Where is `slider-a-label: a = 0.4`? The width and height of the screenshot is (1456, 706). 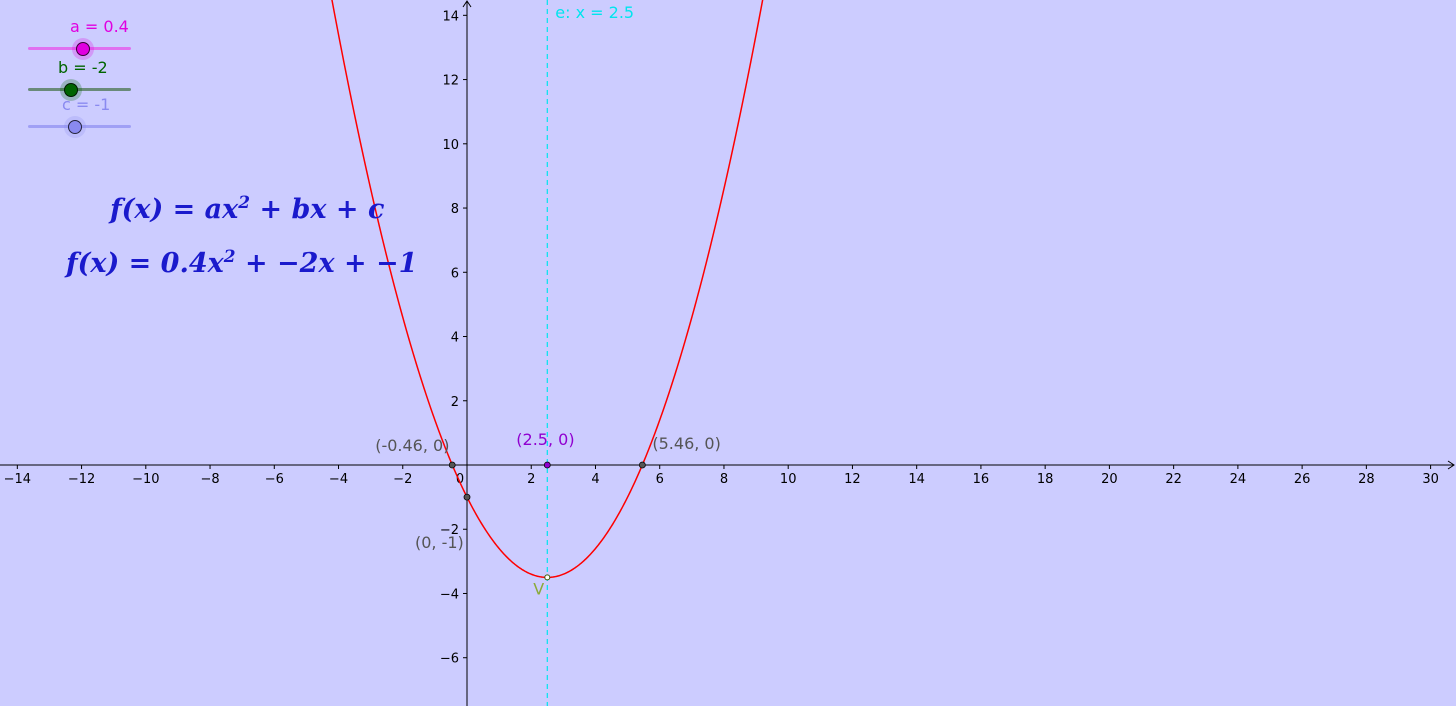 slider-a-label: a = 0.4 is located at coordinates (99, 26).